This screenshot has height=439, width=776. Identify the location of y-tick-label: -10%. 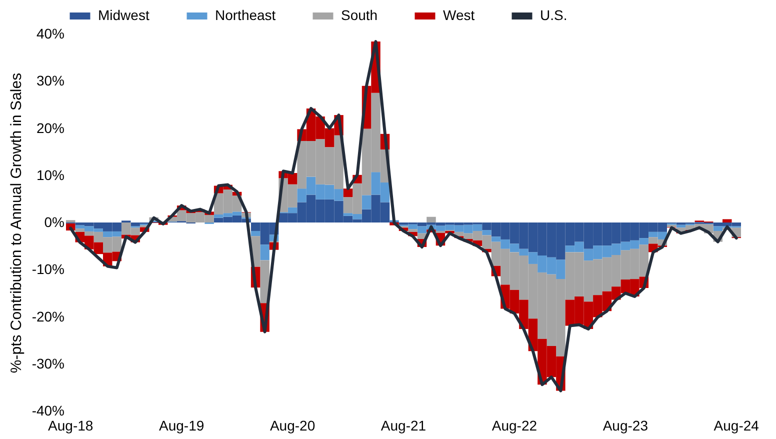
(48, 269).